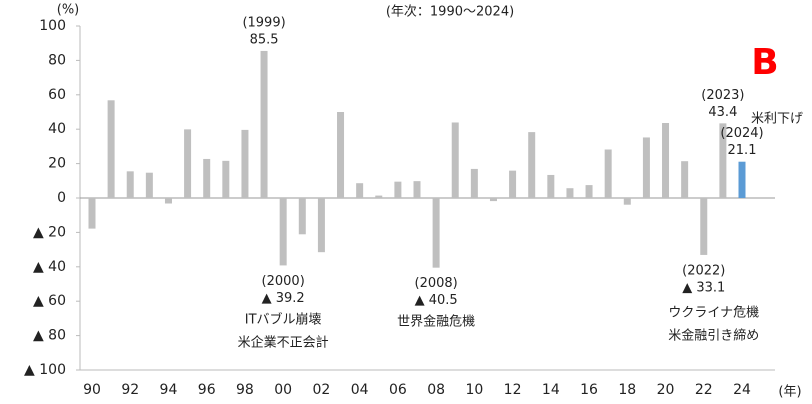 The width and height of the screenshot is (812, 404). What do you see at coordinates (207, 390) in the screenshot?
I see `x-tick-label: 96` at bounding box center [207, 390].